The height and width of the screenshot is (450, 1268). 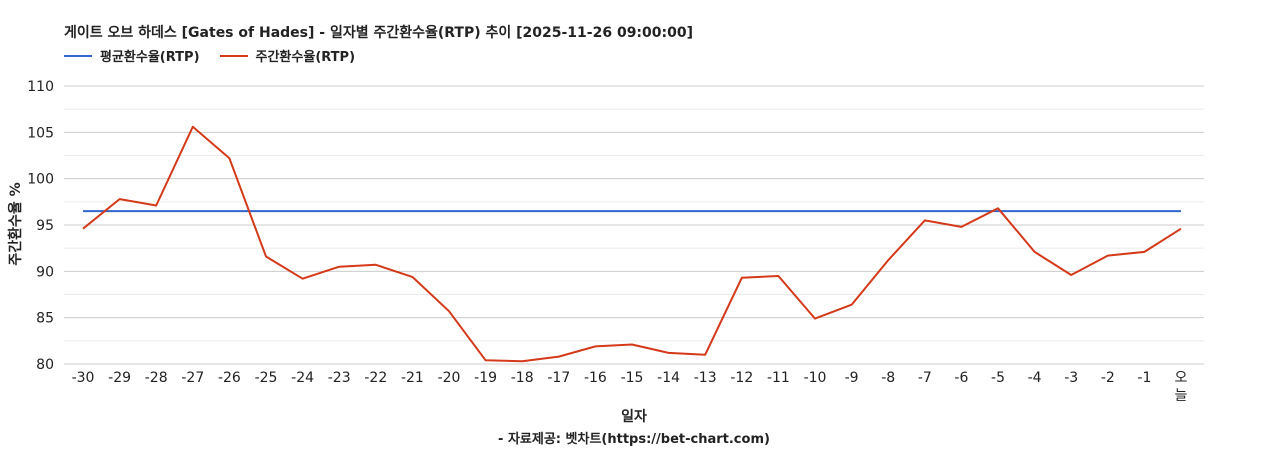 What do you see at coordinates (45, 272) in the screenshot?
I see `y-tick-label: 90` at bounding box center [45, 272].